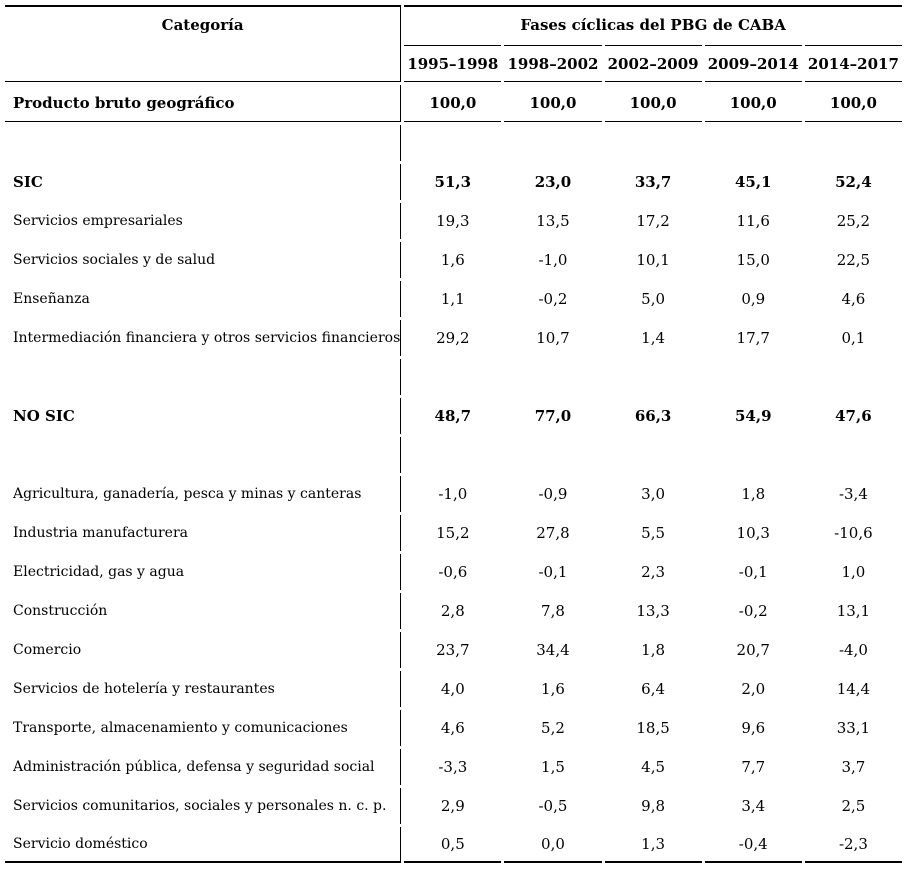  Describe the element at coordinates (453, 767) in the screenshot. I see `value-cell: -3,3` at that location.